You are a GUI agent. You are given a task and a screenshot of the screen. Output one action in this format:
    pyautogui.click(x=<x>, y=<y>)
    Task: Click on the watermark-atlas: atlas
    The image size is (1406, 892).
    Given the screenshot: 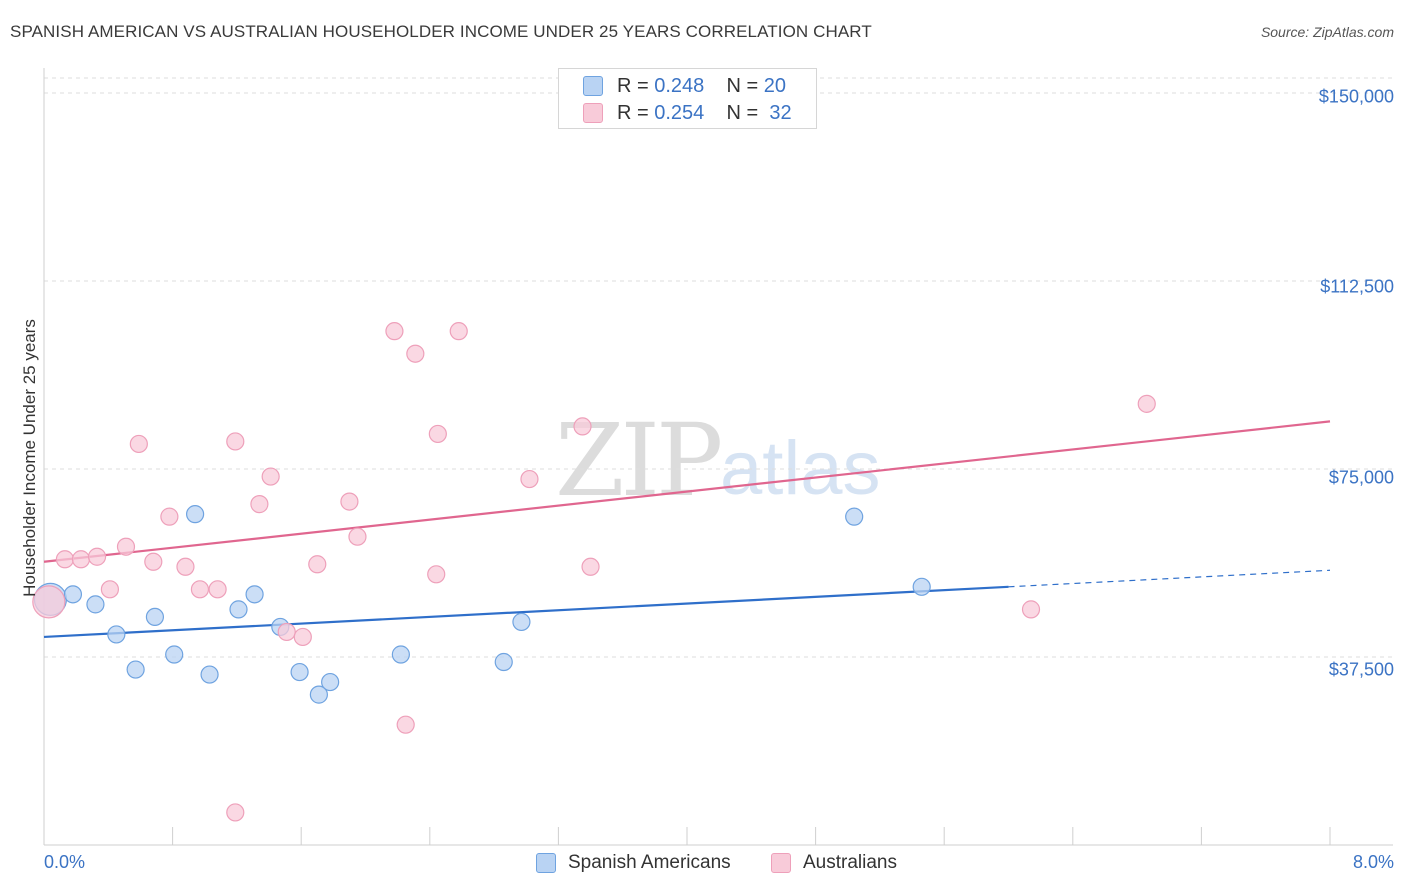 What is the action you would take?
    pyautogui.click(x=800, y=468)
    